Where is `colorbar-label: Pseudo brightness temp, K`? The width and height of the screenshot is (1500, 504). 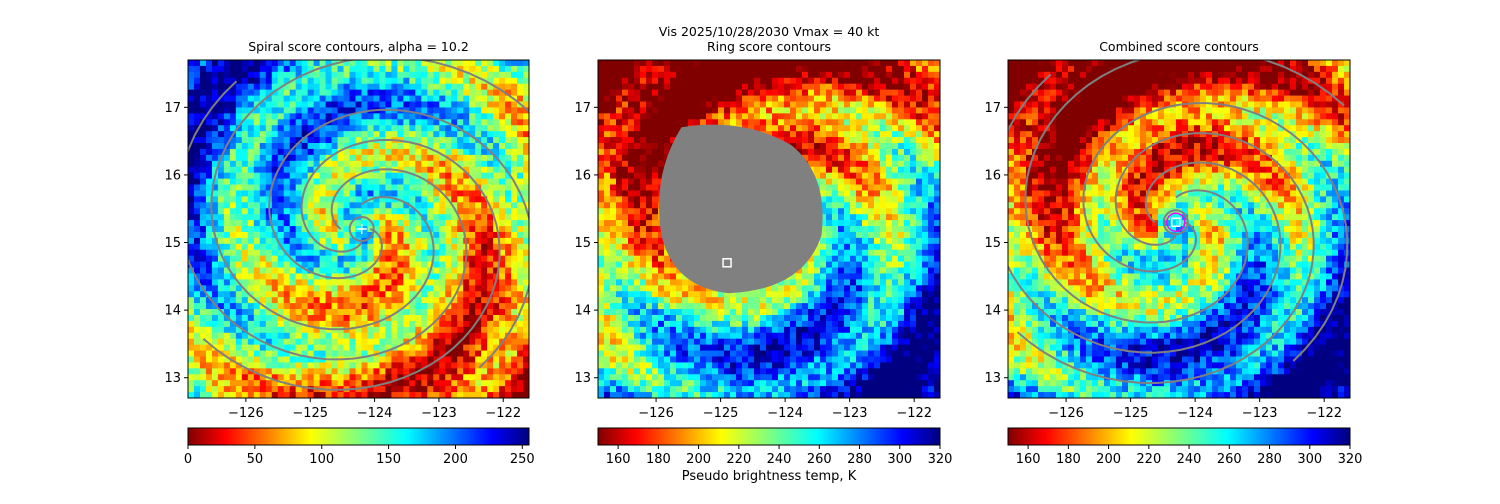
colorbar-label: Pseudo brightness temp, K is located at coordinates (769, 476).